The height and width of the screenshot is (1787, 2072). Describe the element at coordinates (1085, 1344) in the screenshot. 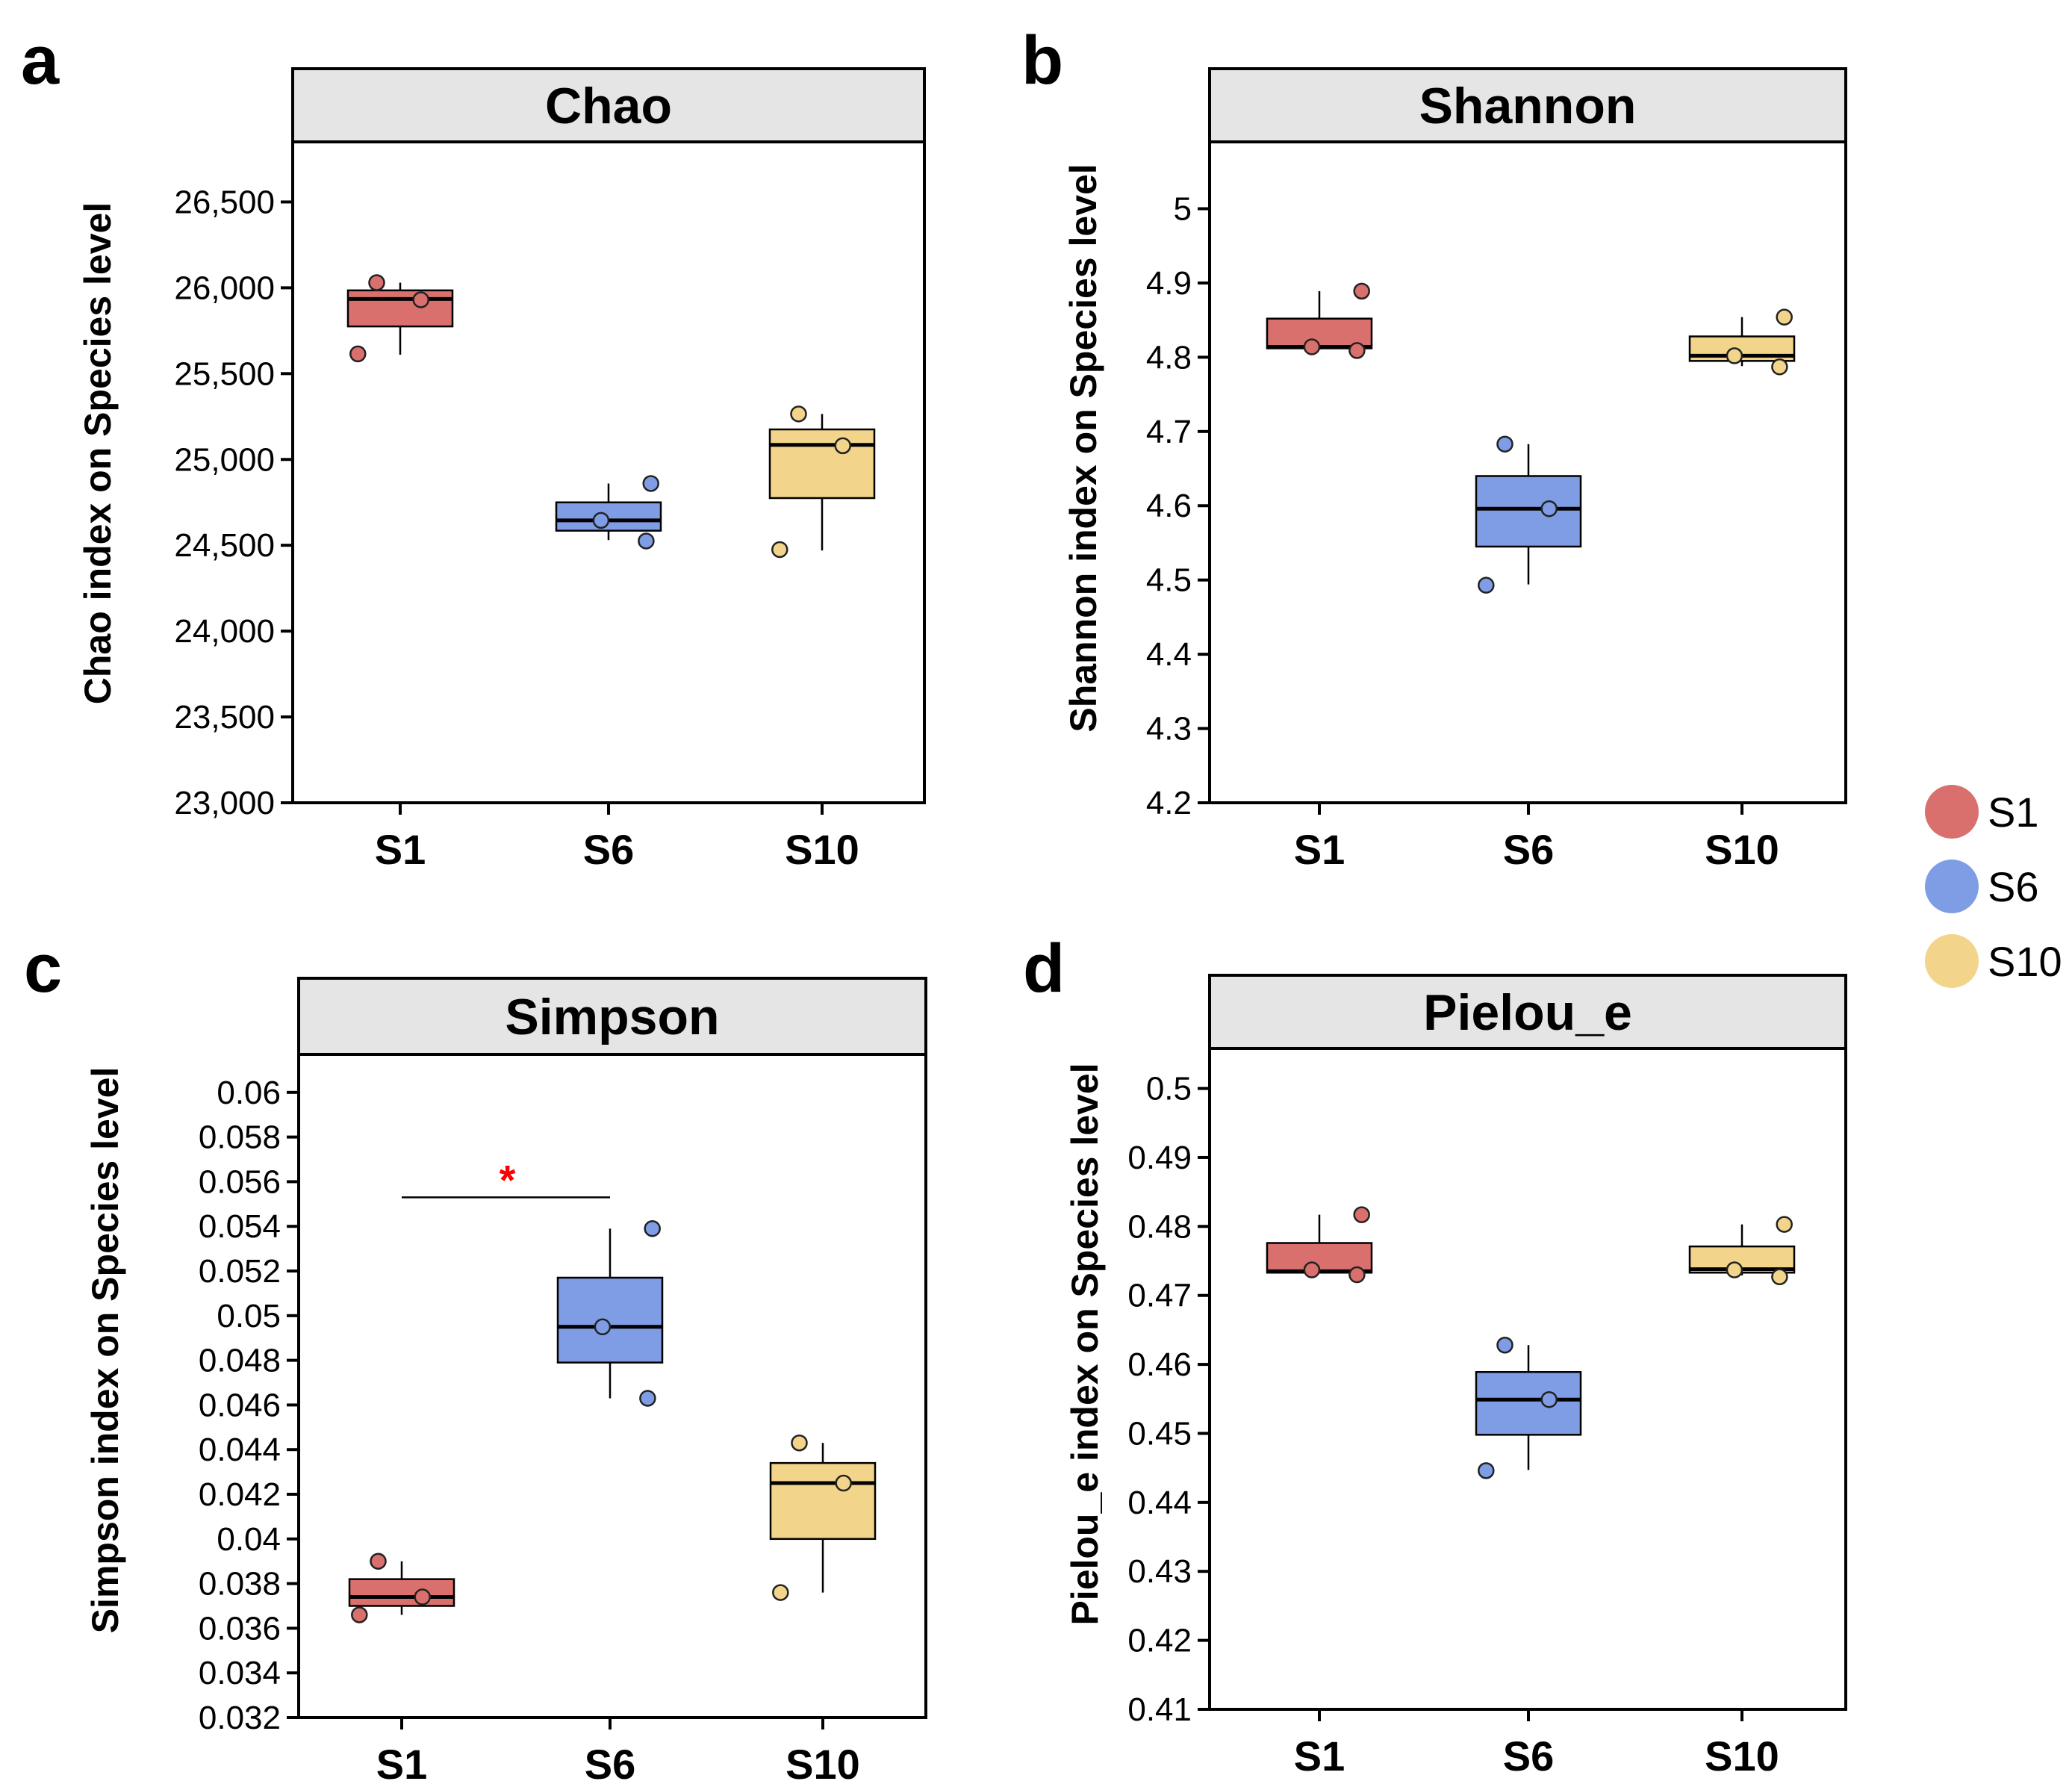

I see `y-axis-label: Pielou_e index on Species level` at that location.